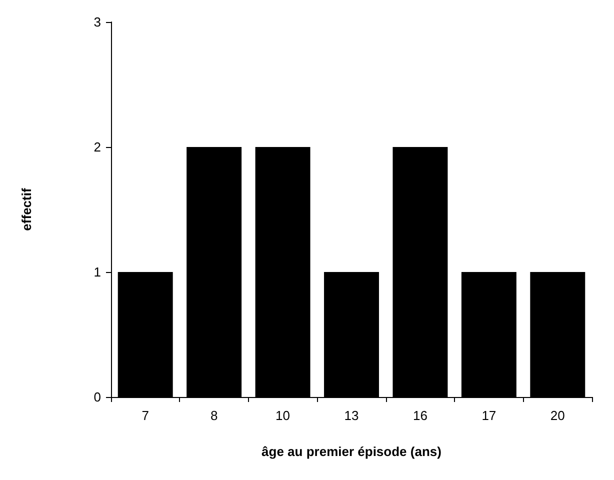 The image size is (614, 480). What do you see at coordinates (26, 209) in the screenshot?
I see `y-axis-title: effectif` at bounding box center [26, 209].